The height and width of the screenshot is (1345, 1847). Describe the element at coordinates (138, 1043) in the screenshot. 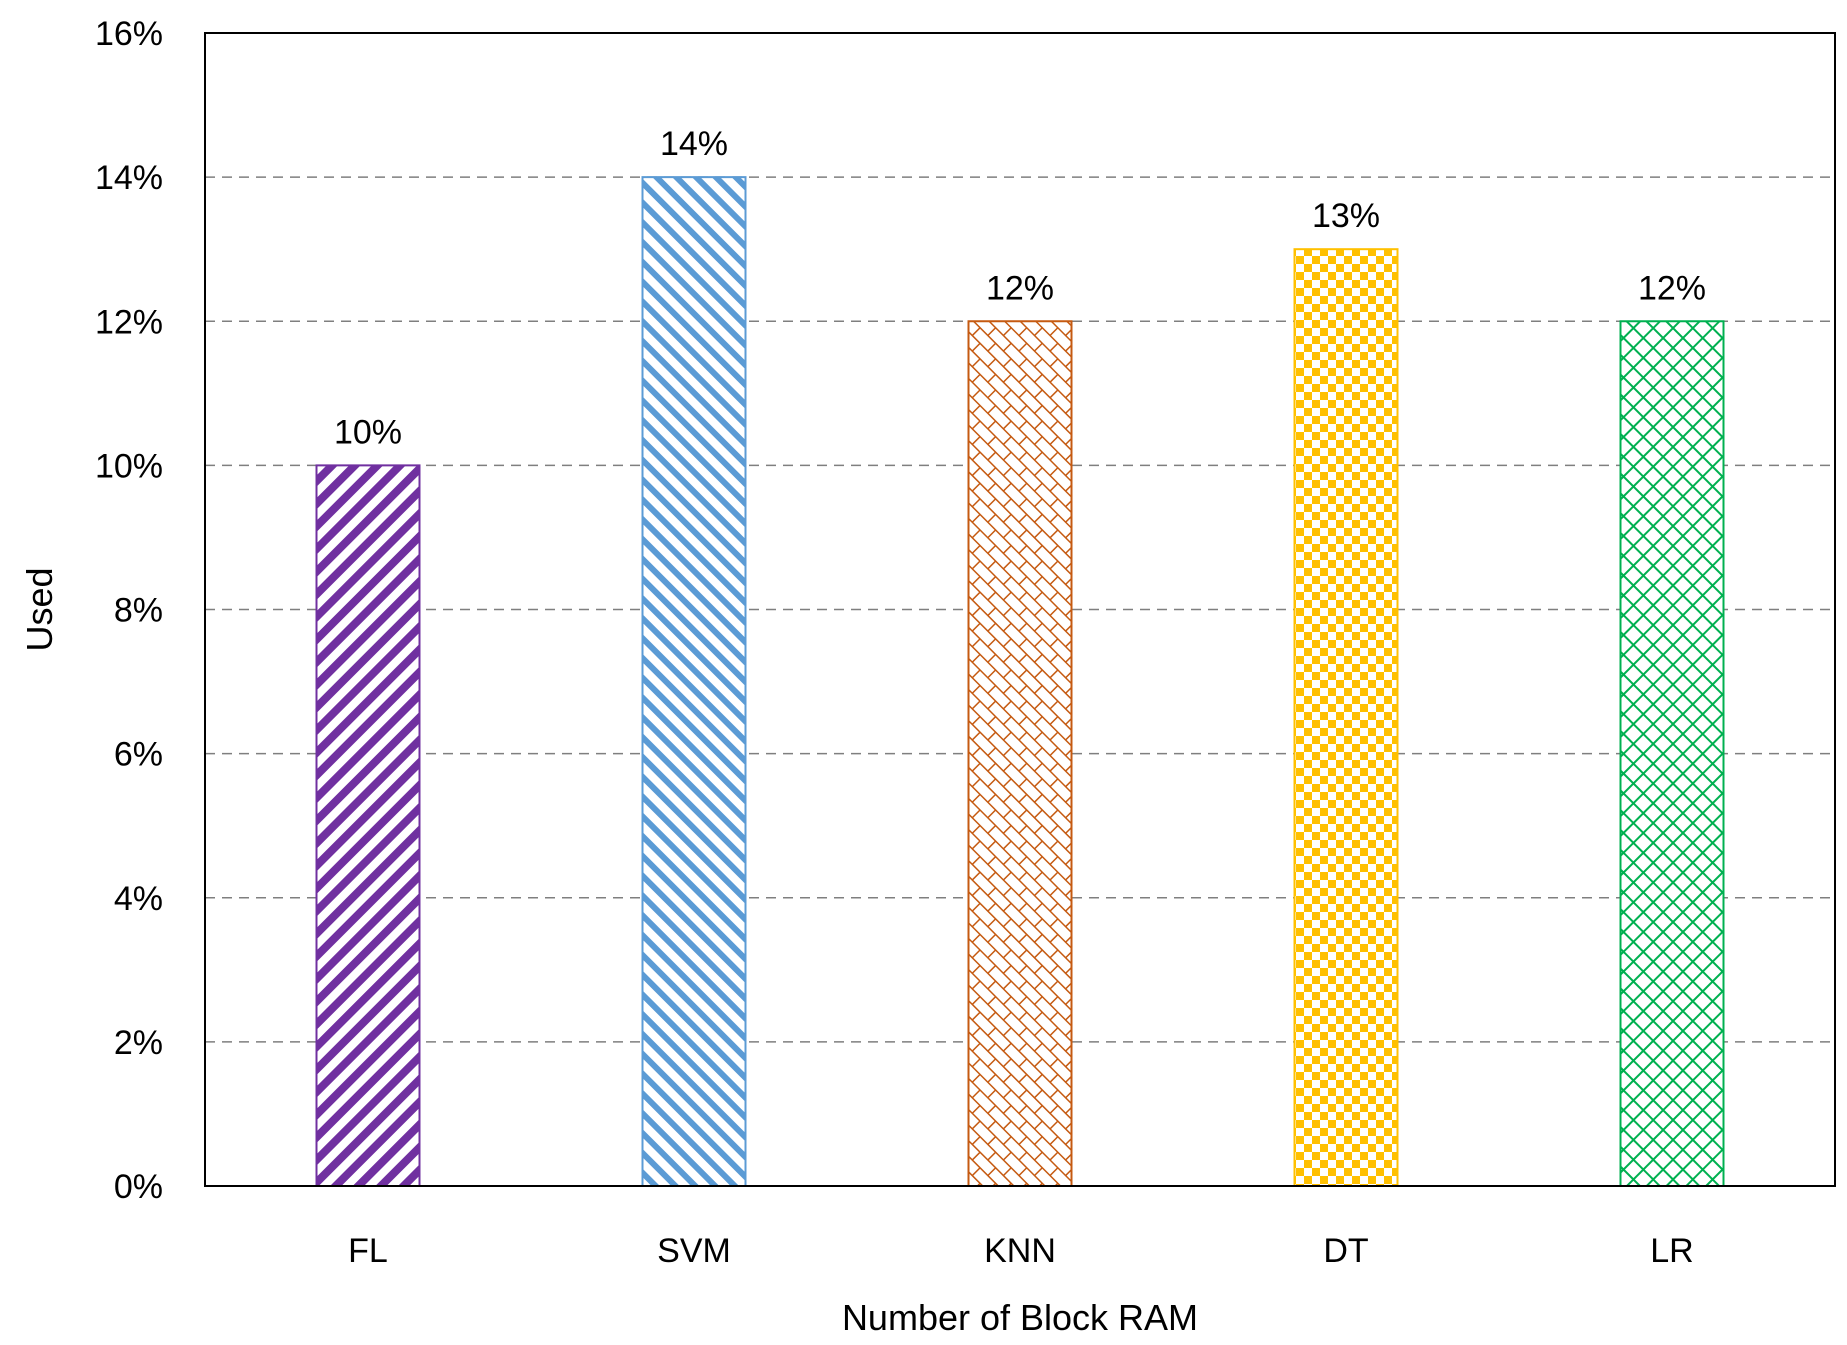

I see `y-tick-label: 2%` at that location.